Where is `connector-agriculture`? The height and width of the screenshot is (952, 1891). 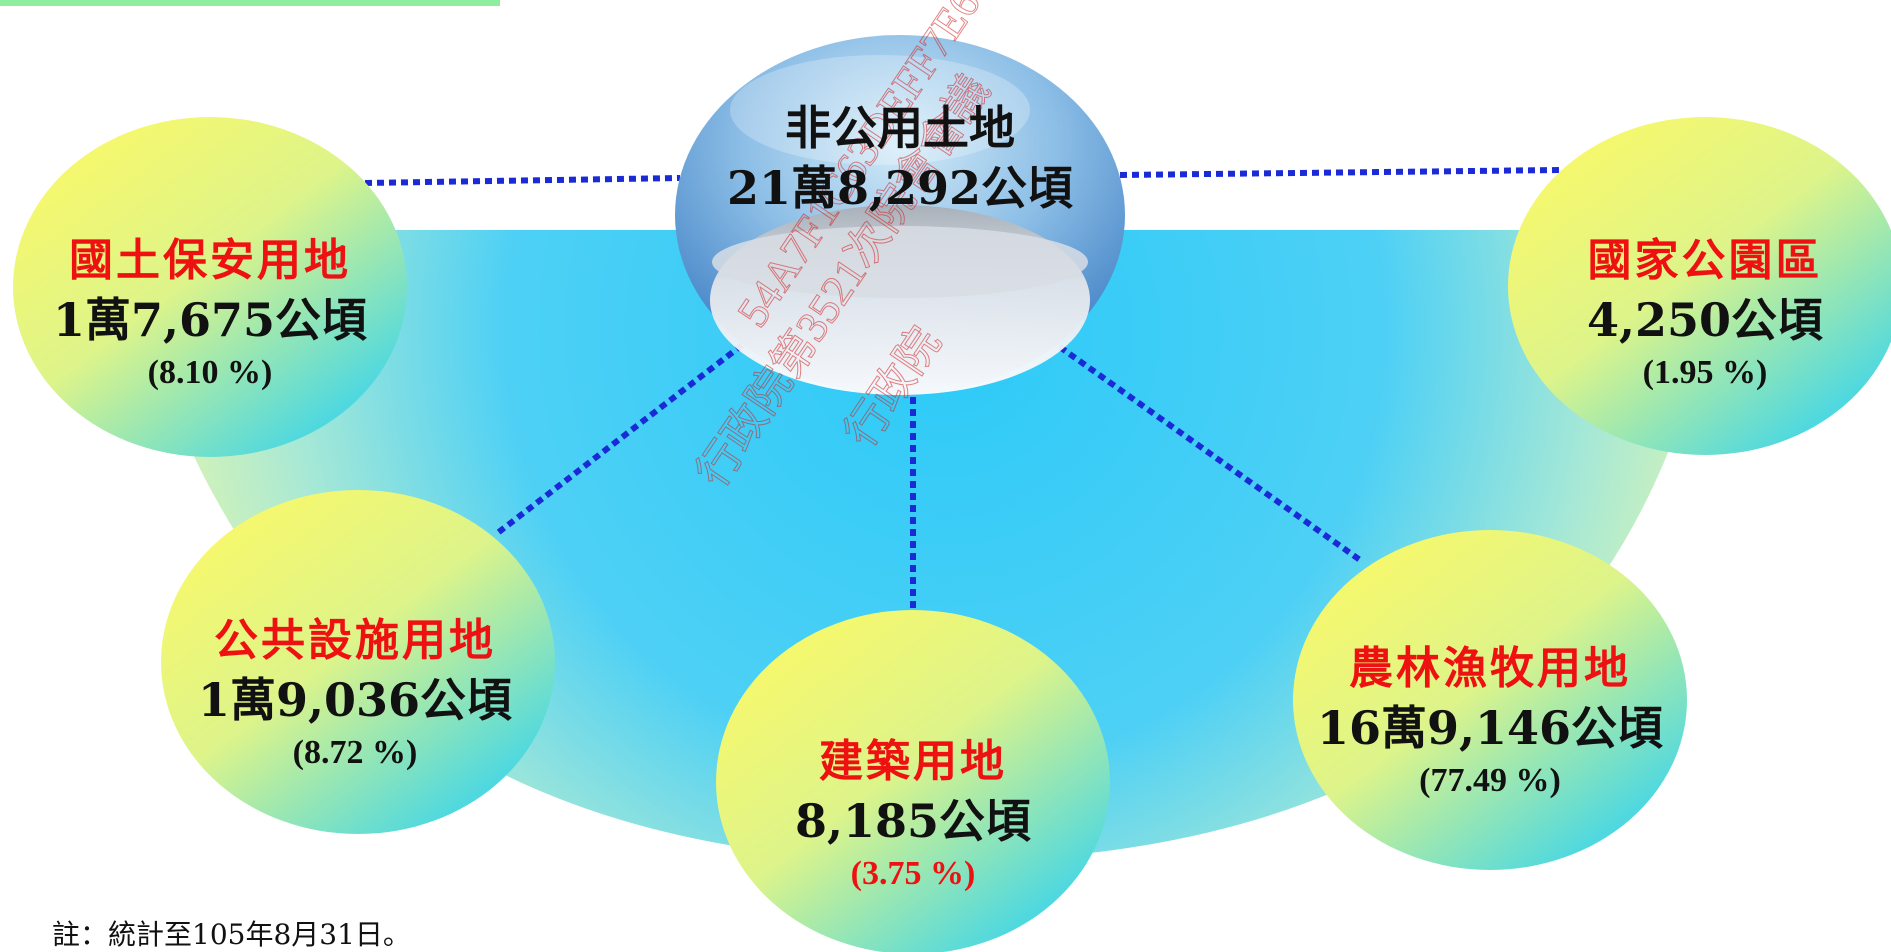 connector-agriculture is located at coordinates (1205, 450).